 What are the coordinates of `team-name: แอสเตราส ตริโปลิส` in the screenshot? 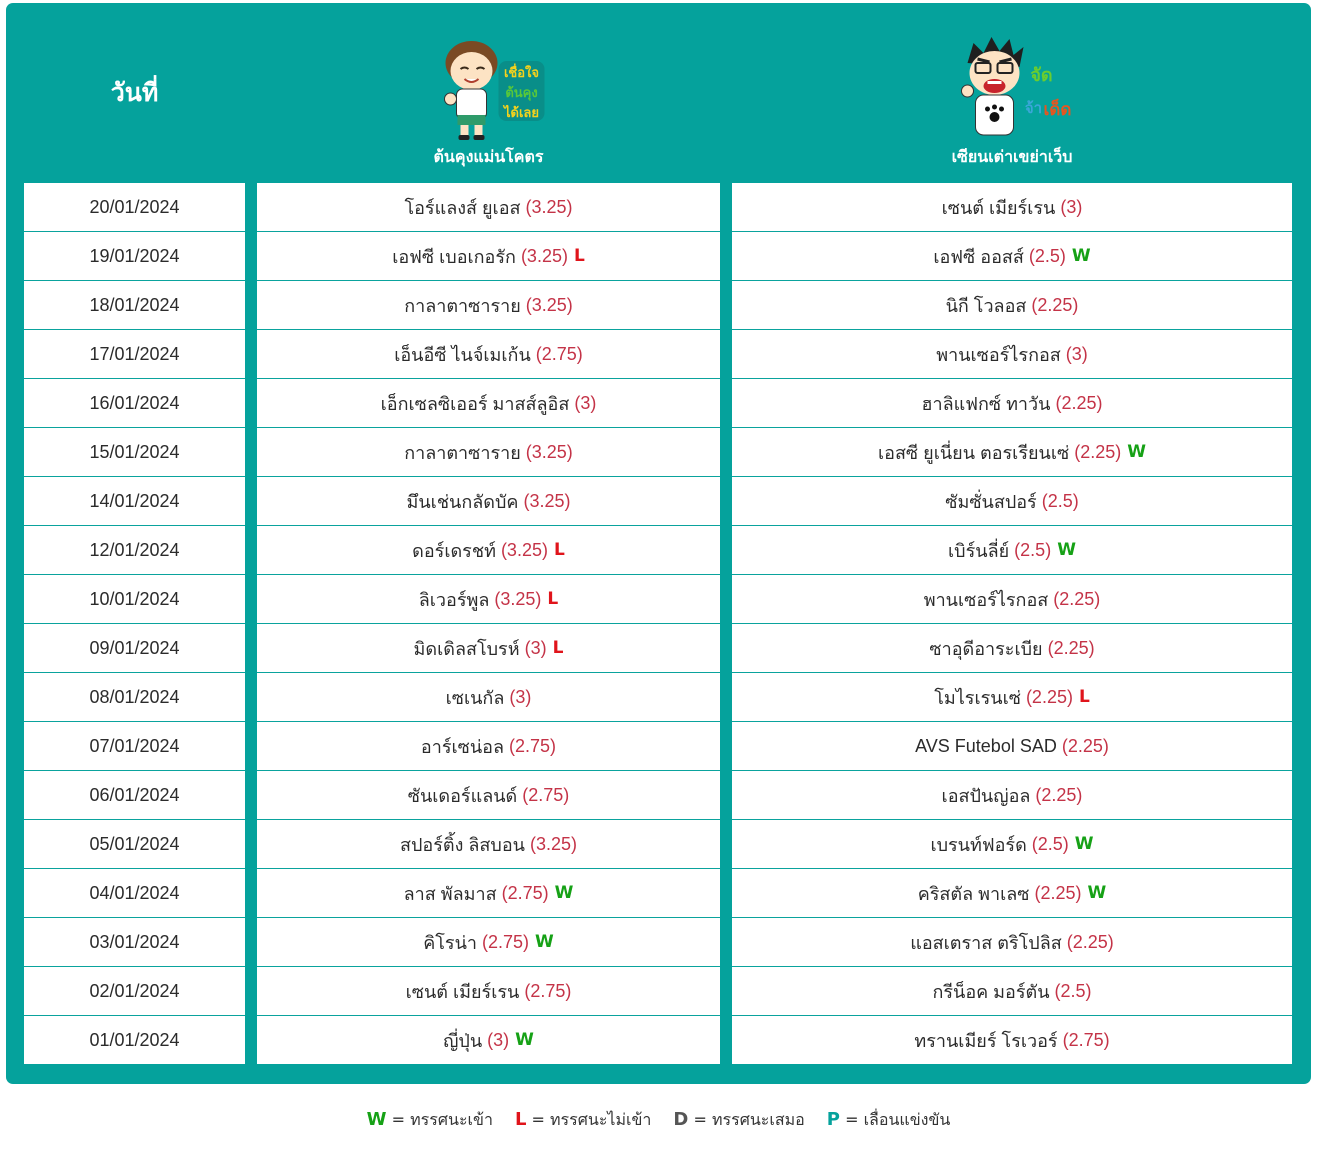 It's located at (986, 942).